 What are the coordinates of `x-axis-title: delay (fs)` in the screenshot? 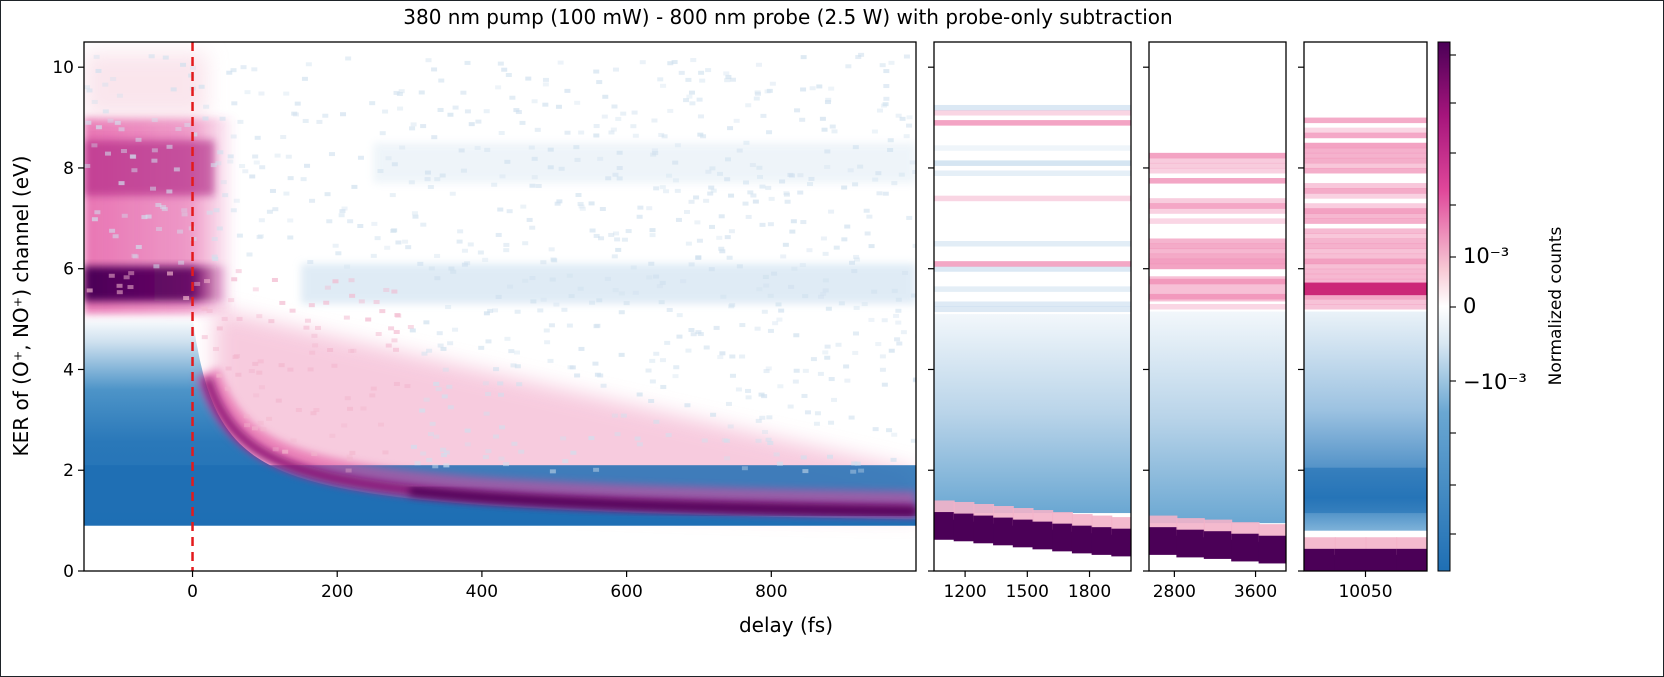 It's located at (786, 625).